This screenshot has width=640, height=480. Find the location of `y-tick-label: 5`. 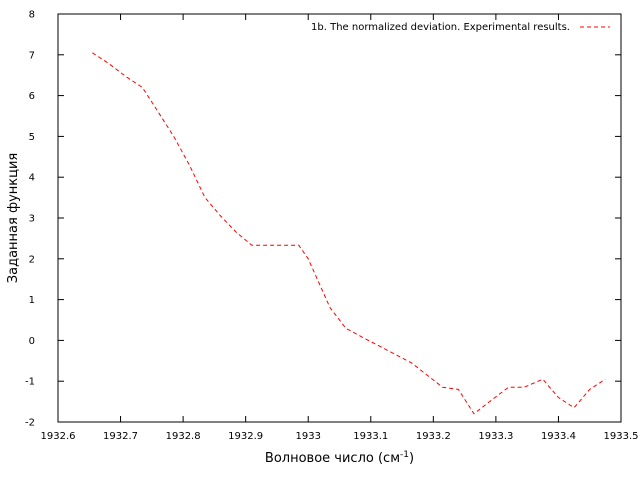

y-tick-label: 5 is located at coordinates (32, 137).